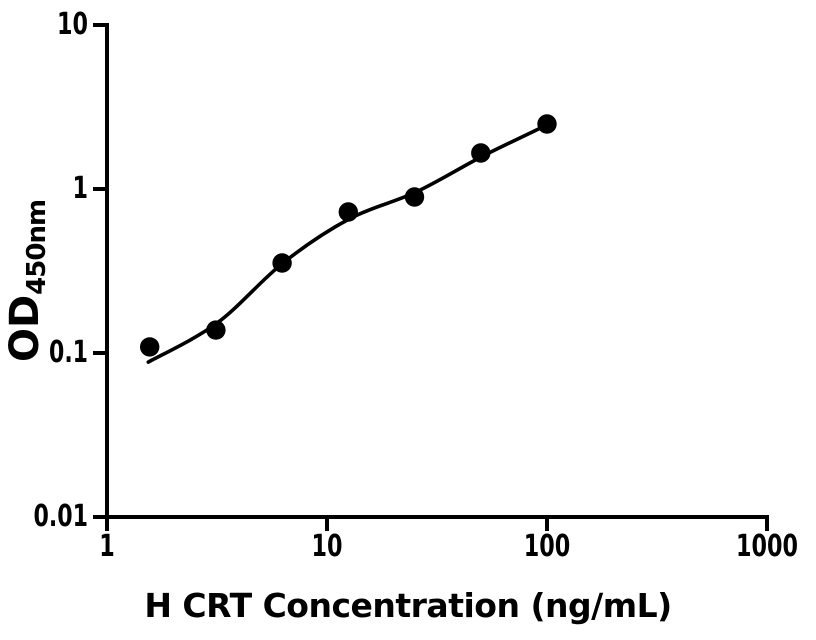  What do you see at coordinates (408, 605) in the screenshot?
I see `x-axis-title: H CRT Concentration (ng/mL)` at bounding box center [408, 605].